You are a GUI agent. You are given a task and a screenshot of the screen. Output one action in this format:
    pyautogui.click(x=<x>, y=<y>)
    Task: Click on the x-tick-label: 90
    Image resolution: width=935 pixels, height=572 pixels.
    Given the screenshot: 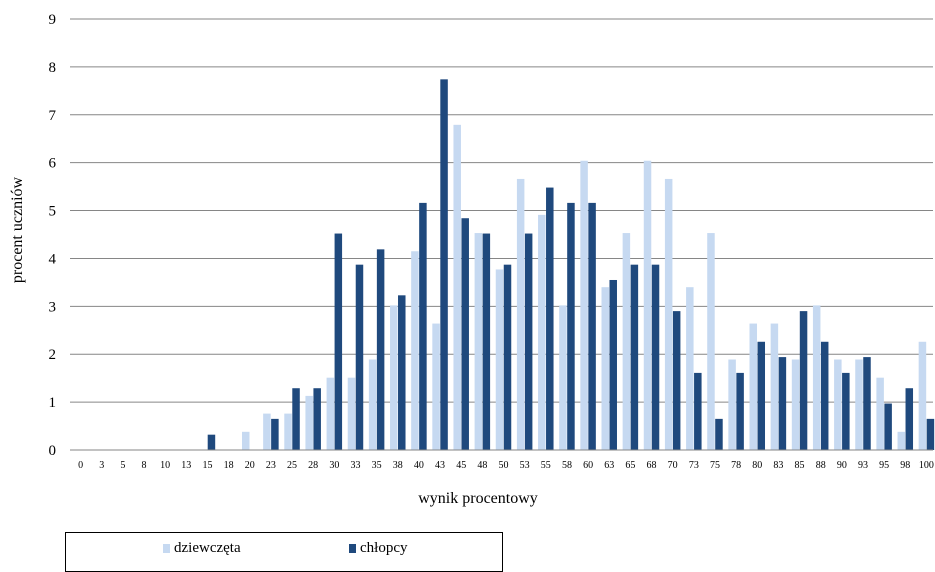 What is the action you would take?
    pyautogui.click(x=842, y=465)
    